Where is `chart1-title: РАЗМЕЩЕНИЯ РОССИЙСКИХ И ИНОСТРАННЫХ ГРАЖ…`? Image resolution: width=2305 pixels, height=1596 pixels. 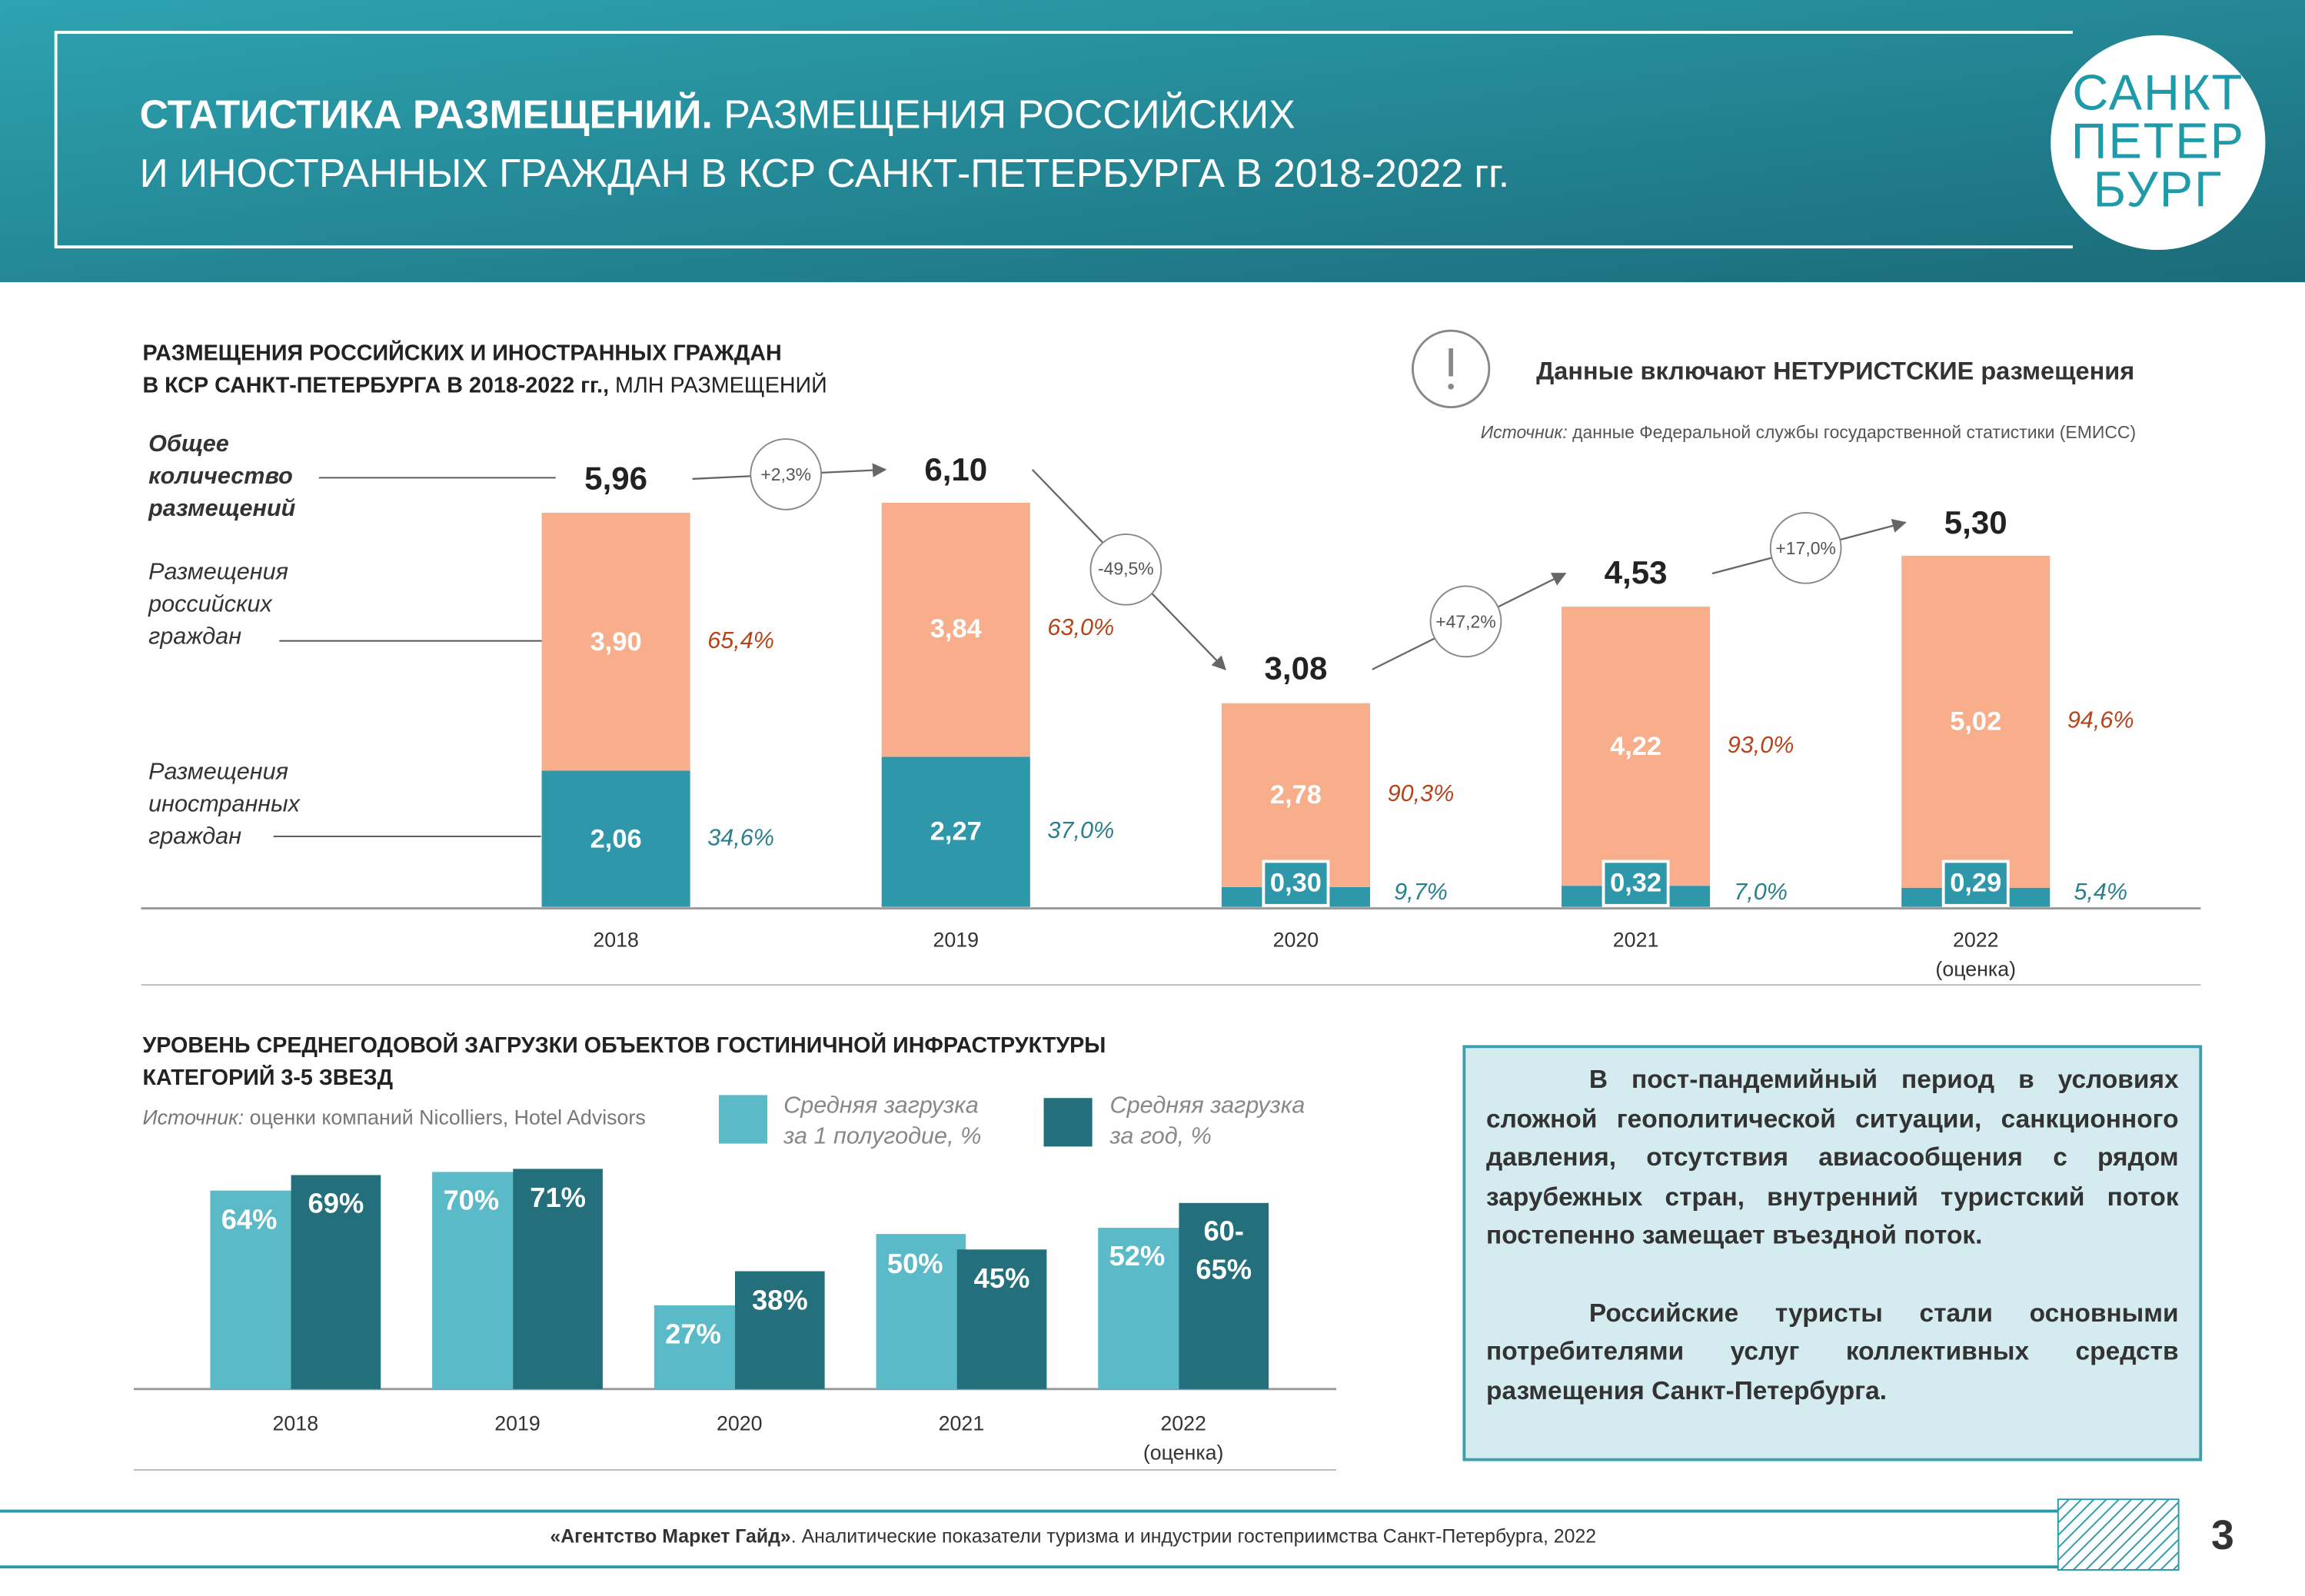
chart1-title: РАЗМЕЩЕНИЯ РОССИЙСКИХ И ИНОСТРАННЫХ ГРАЖ… is located at coordinates (484, 370).